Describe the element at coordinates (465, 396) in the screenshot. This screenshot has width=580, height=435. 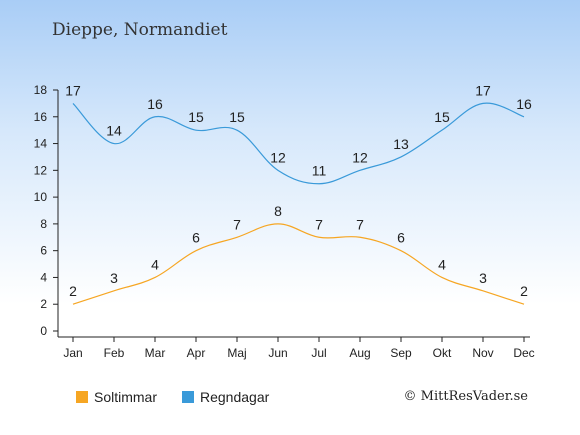
I see `copyright-text: © MittResVader.se` at that location.